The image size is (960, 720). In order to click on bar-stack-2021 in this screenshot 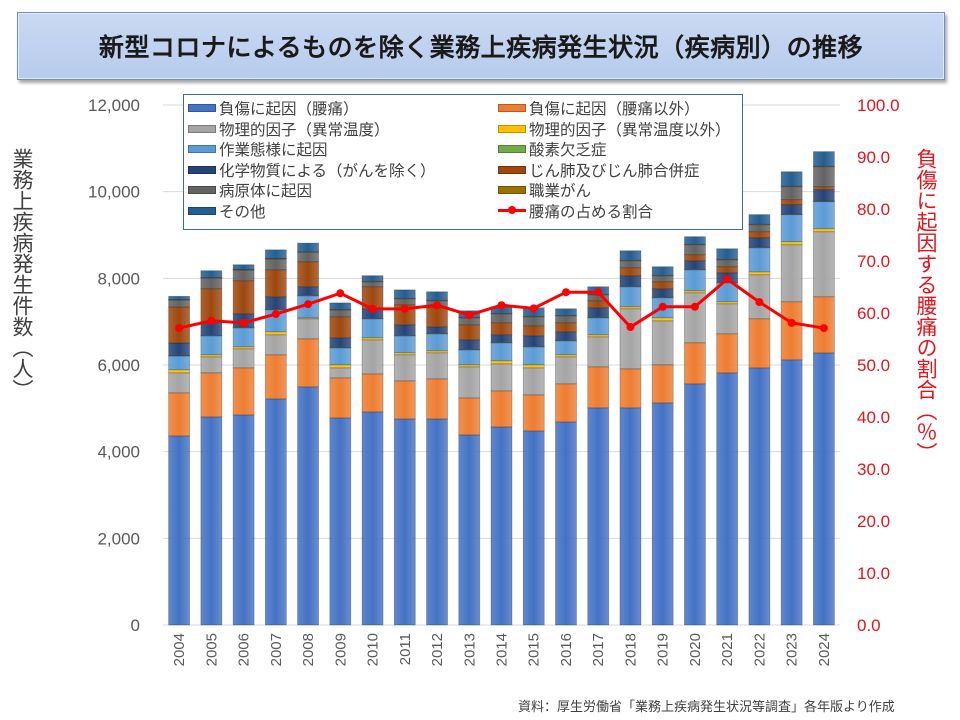, I will do `click(727, 437)`.